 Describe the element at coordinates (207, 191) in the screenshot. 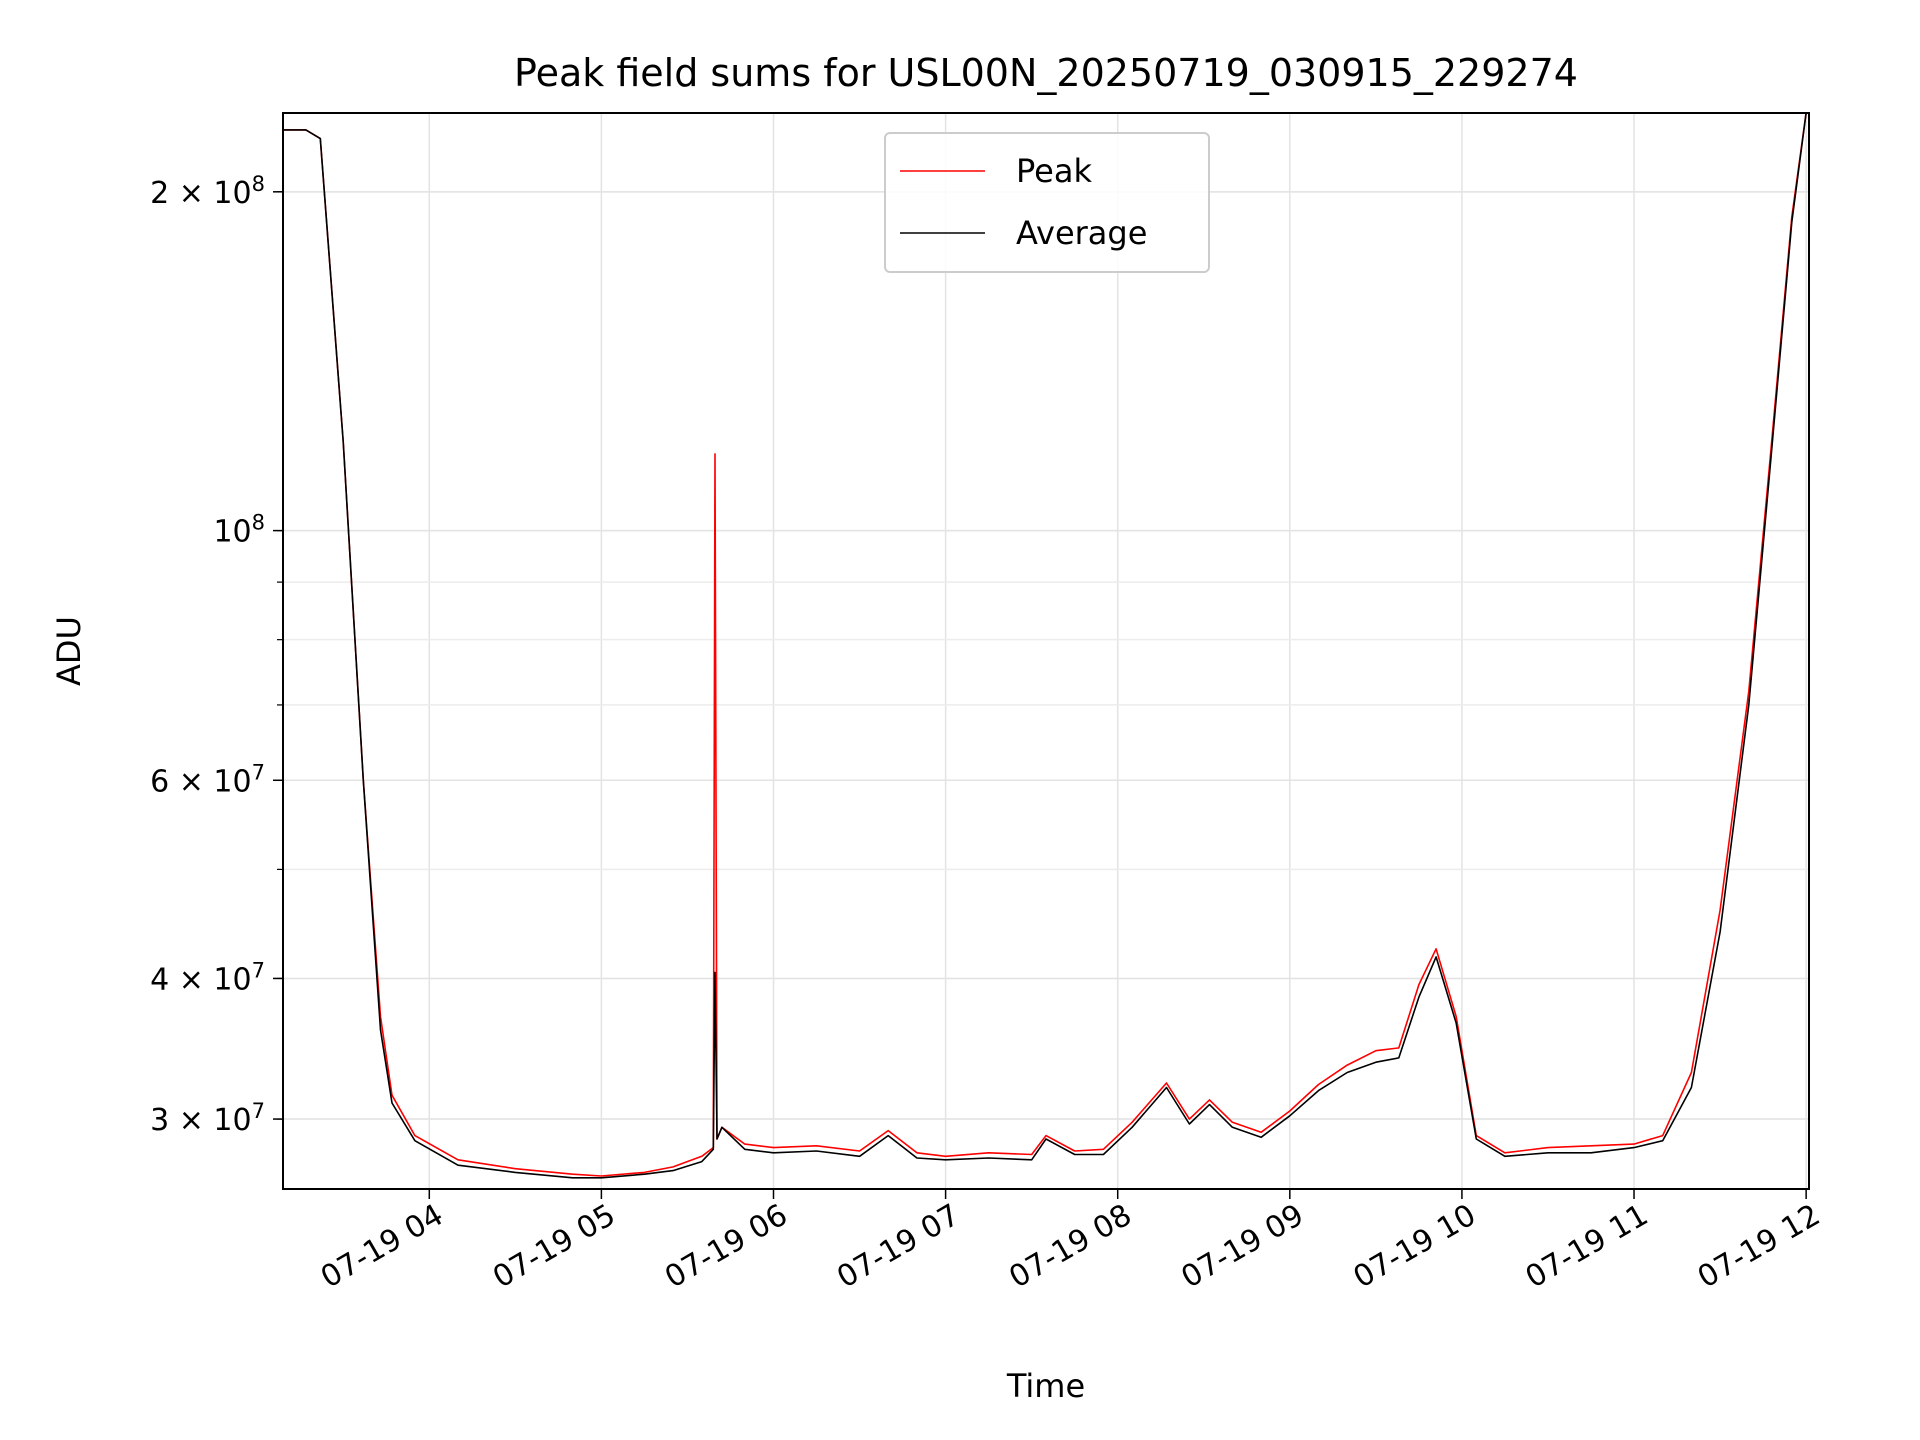

I see `y-tick-label: 2 × 108` at that location.